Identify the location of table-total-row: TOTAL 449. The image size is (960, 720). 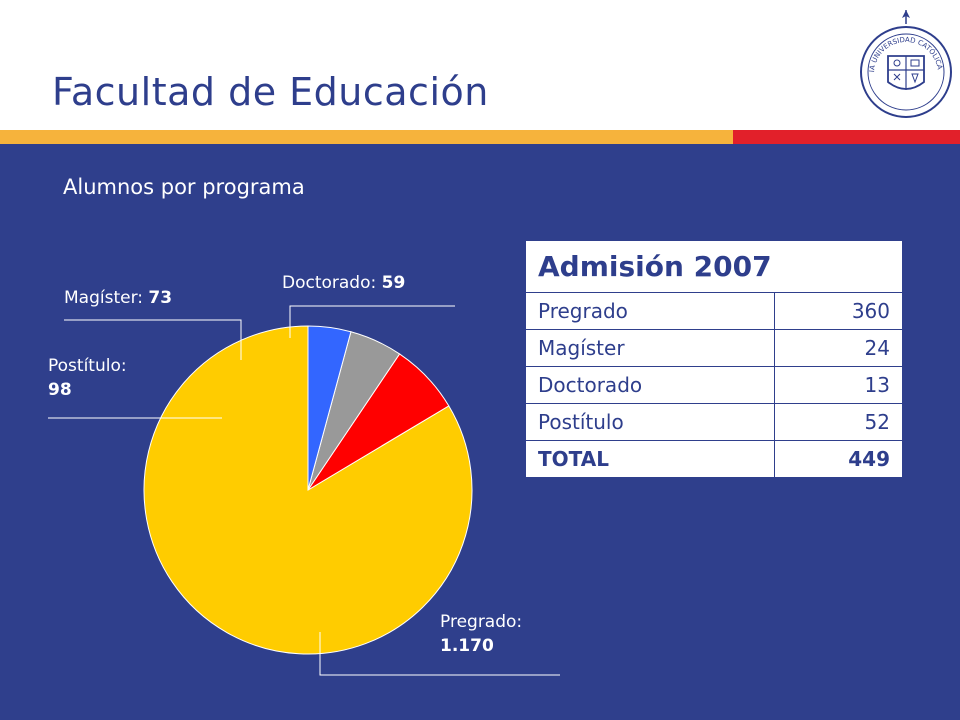
(714, 459).